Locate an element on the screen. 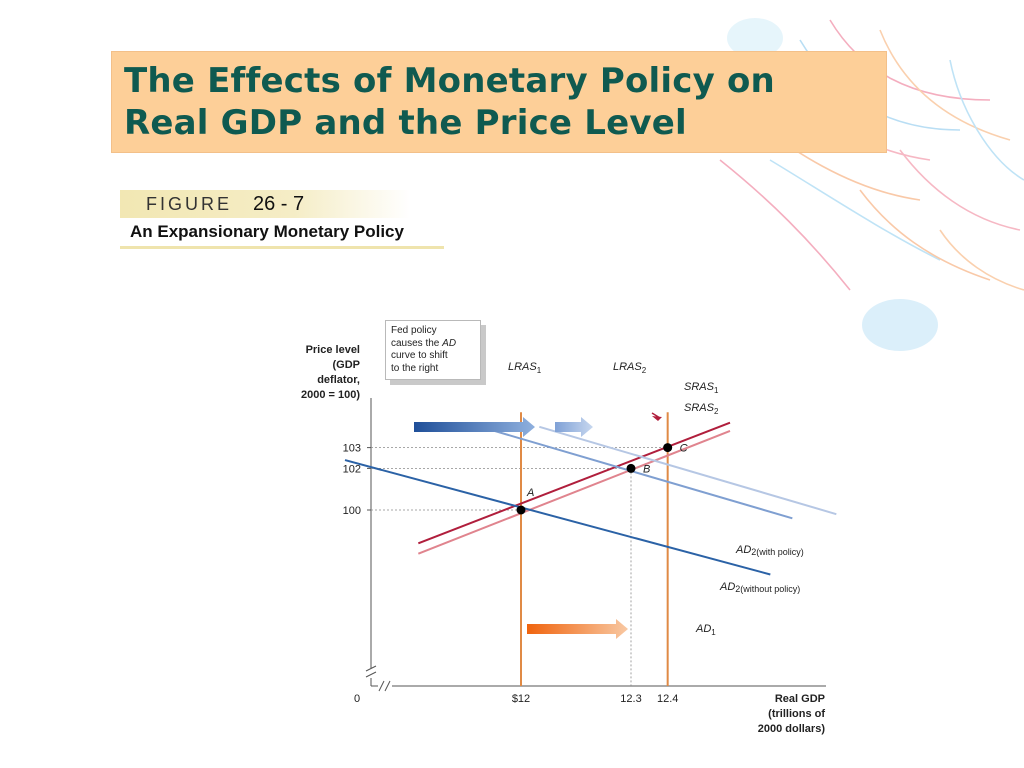 The width and height of the screenshot is (1024, 768). curve-sras2 is located at coordinates (574, 492).